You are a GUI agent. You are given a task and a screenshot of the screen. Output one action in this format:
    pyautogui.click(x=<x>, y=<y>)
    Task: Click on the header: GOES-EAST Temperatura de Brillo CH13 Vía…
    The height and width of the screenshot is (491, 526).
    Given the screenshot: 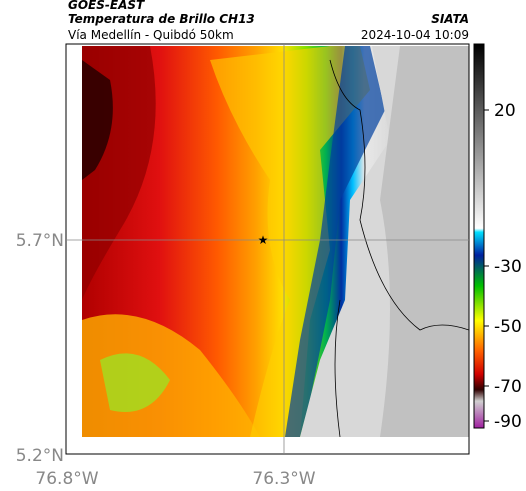 What is the action you would take?
    pyautogui.click(x=268, y=21)
    